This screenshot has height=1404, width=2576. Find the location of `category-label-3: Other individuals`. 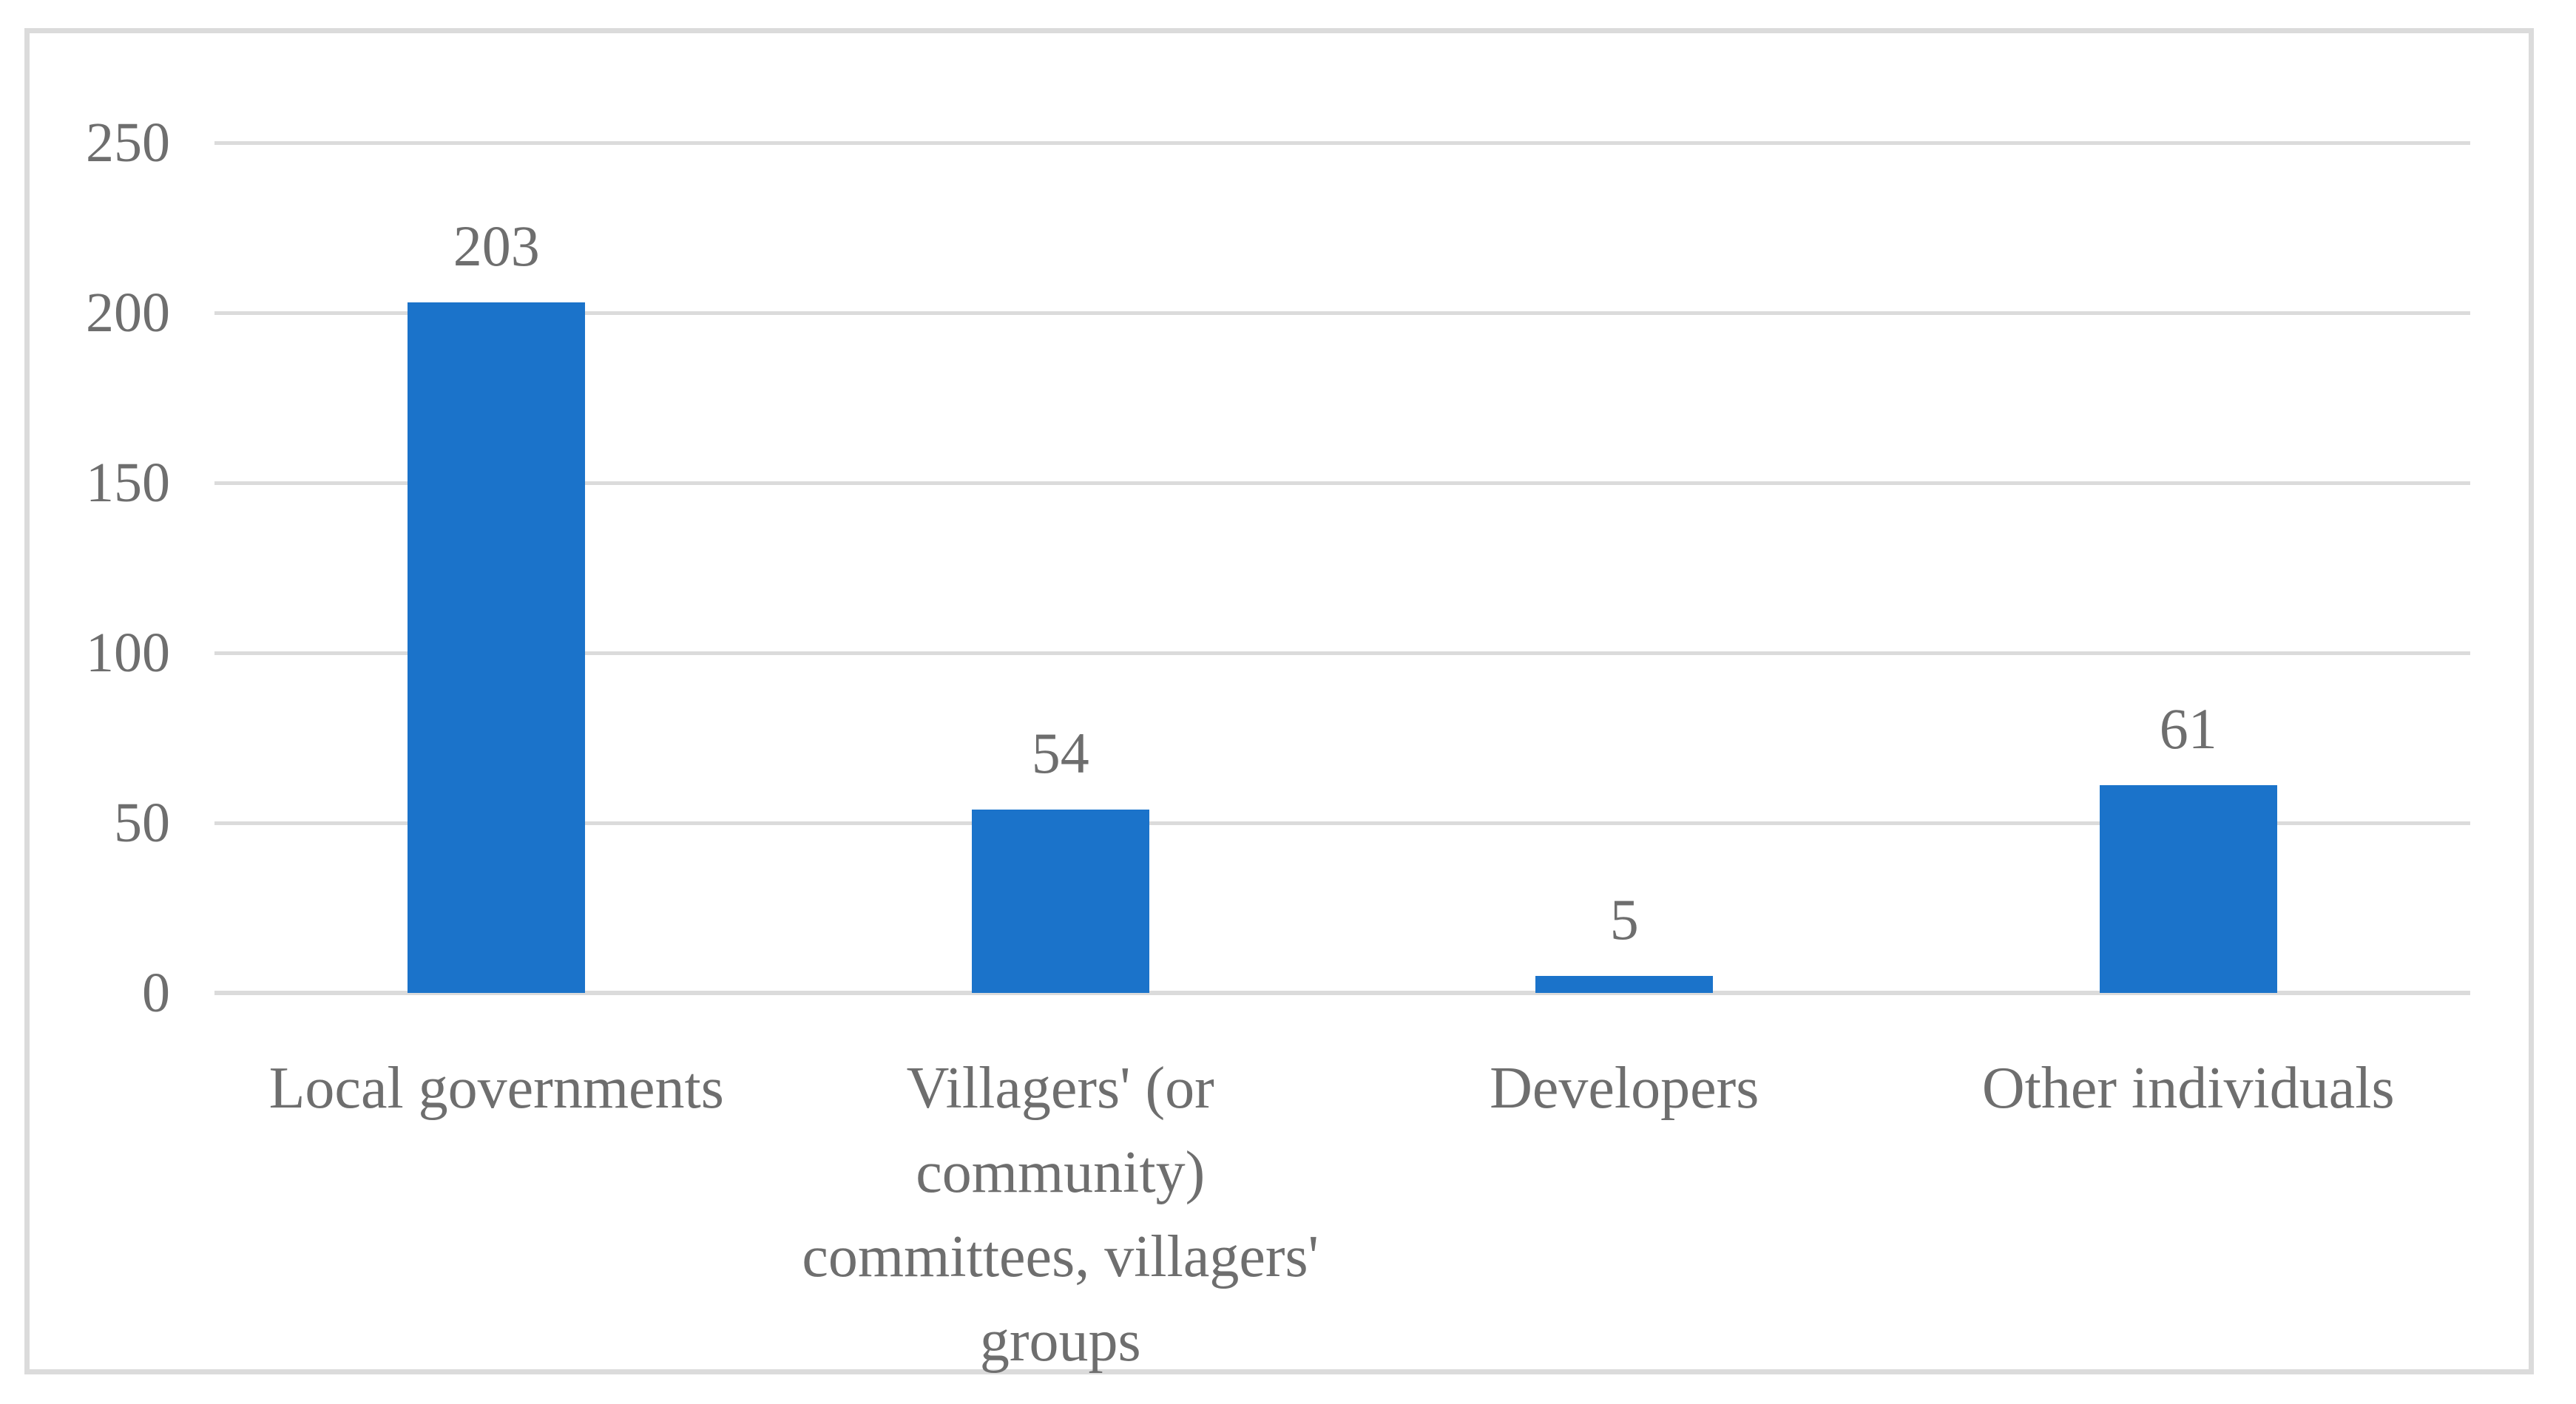

category-label-3: Other individuals is located at coordinates (2189, 1088).